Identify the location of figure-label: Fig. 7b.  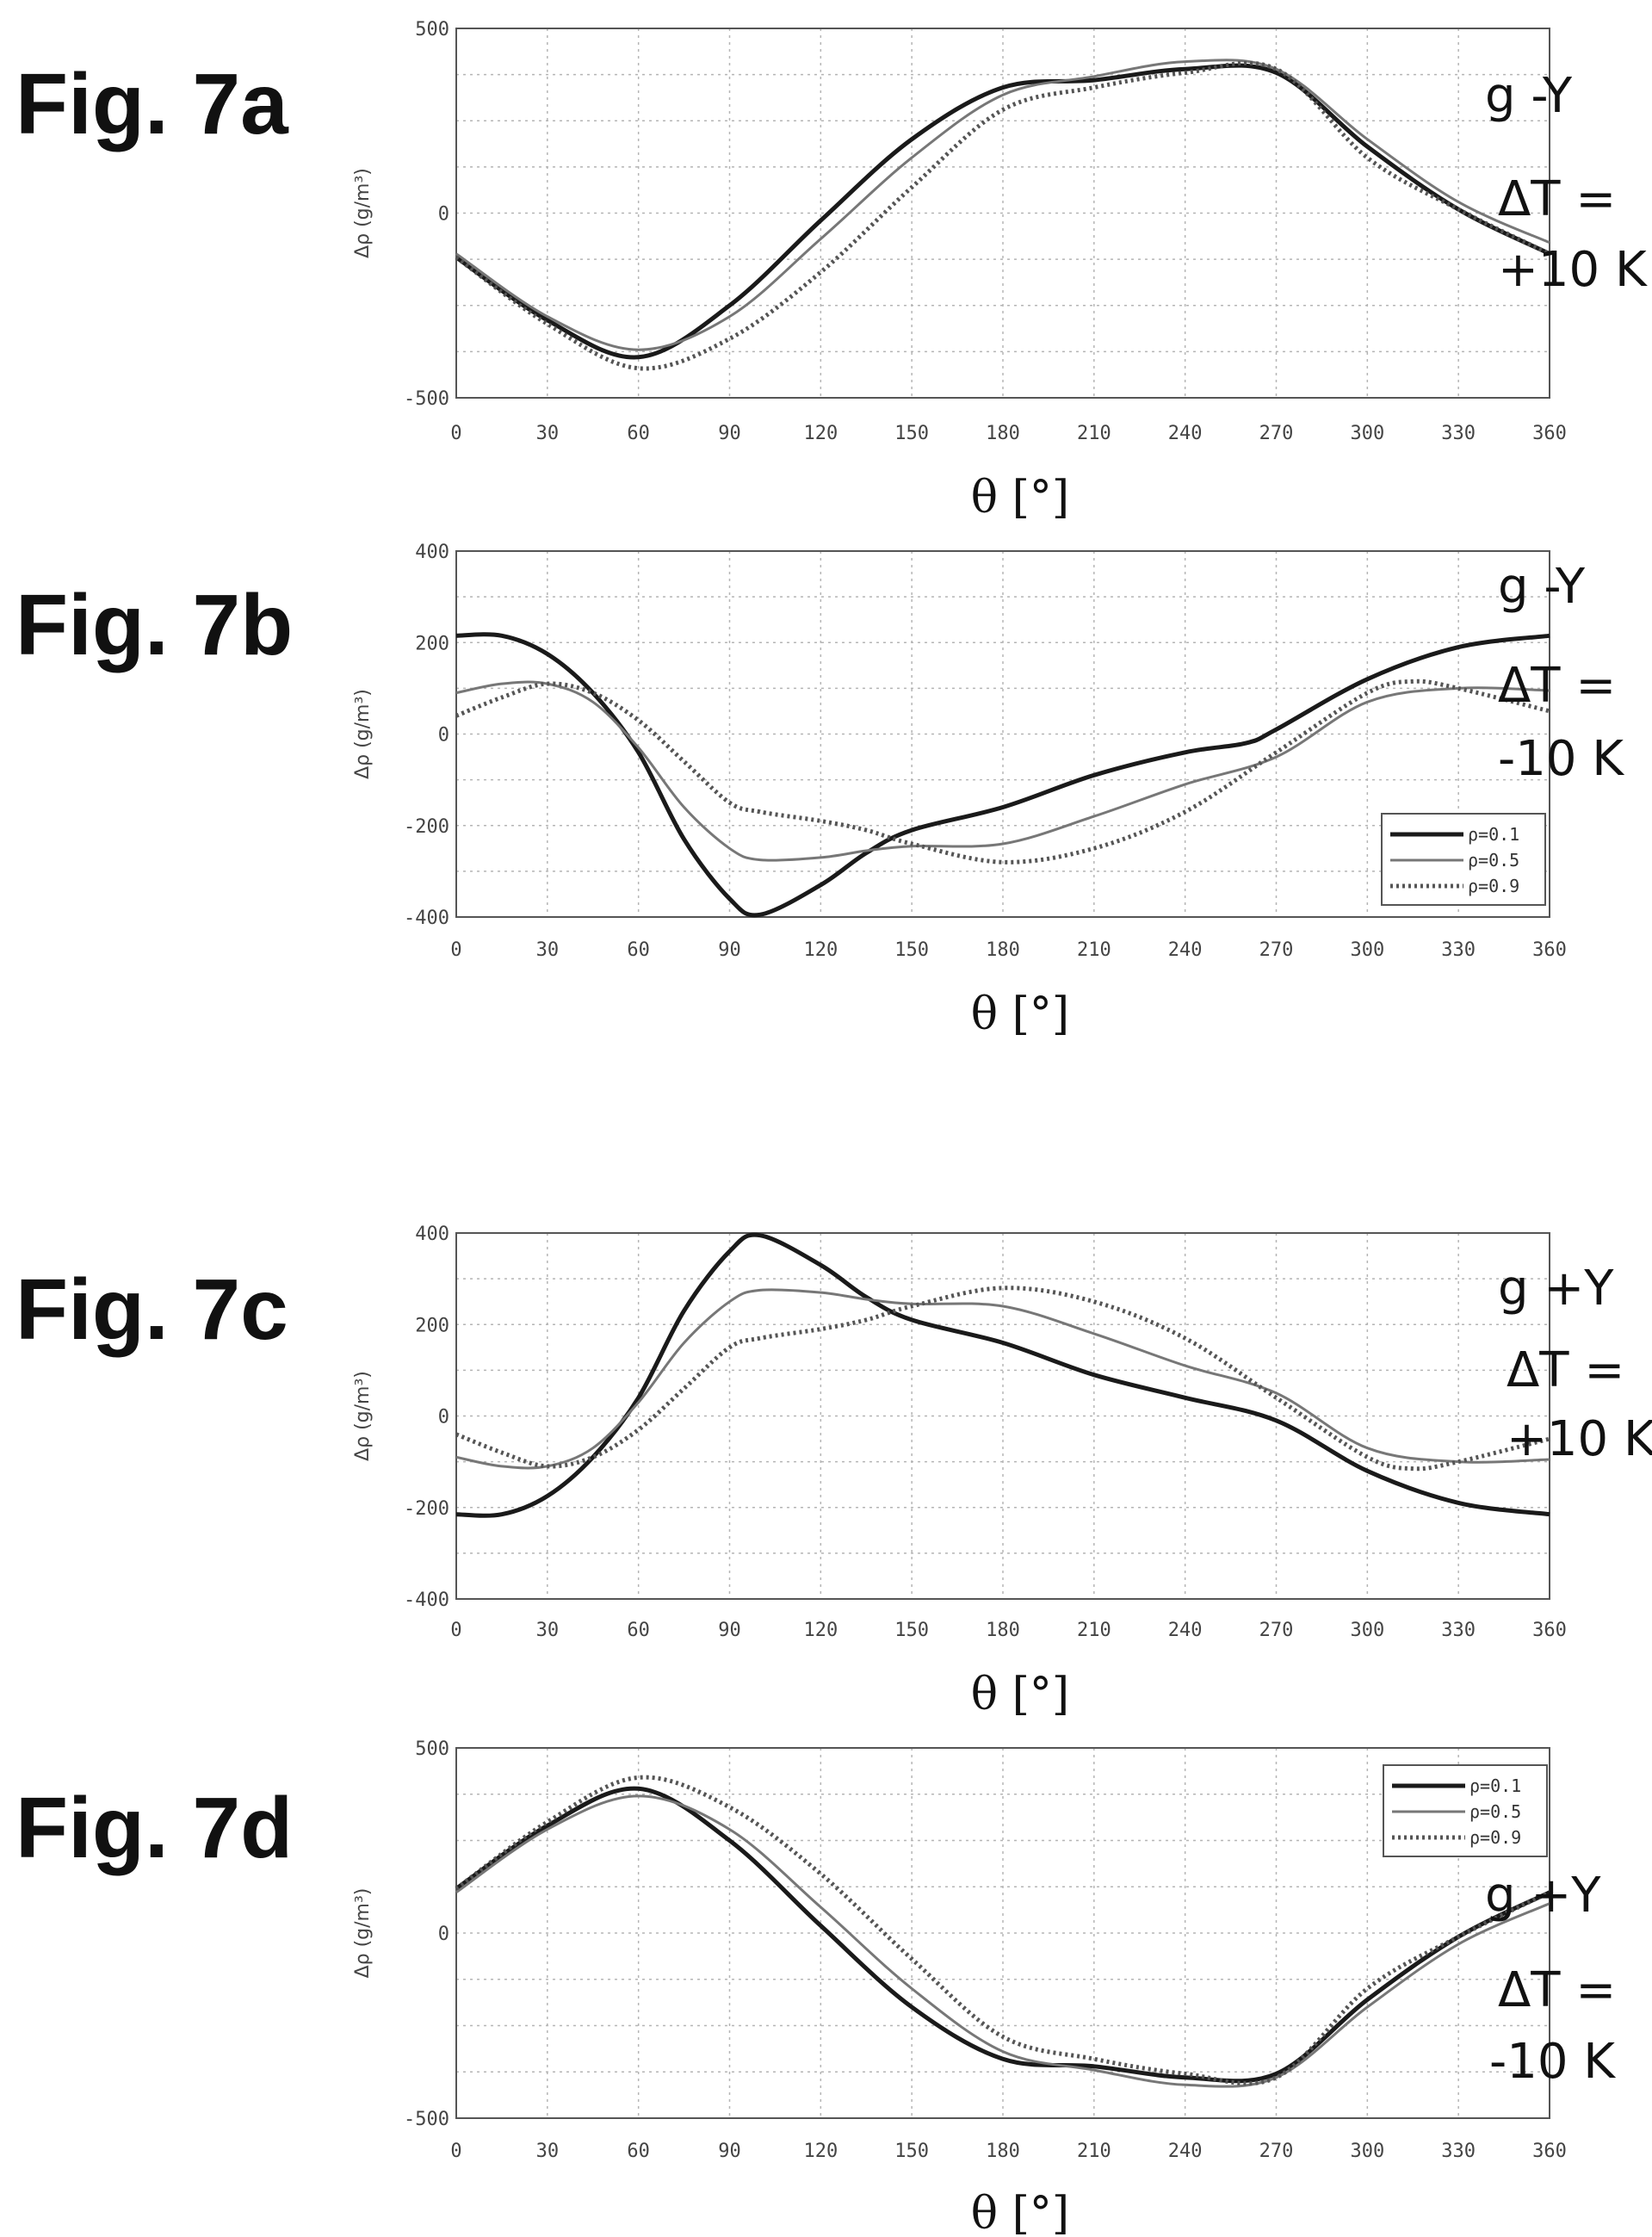
(154, 625).